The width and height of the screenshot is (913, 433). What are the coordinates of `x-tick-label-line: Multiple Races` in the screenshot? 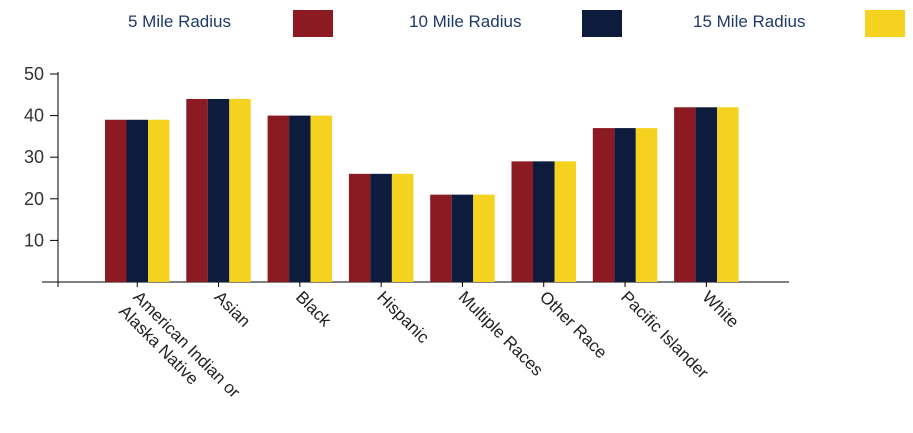 It's located at (501, 333).